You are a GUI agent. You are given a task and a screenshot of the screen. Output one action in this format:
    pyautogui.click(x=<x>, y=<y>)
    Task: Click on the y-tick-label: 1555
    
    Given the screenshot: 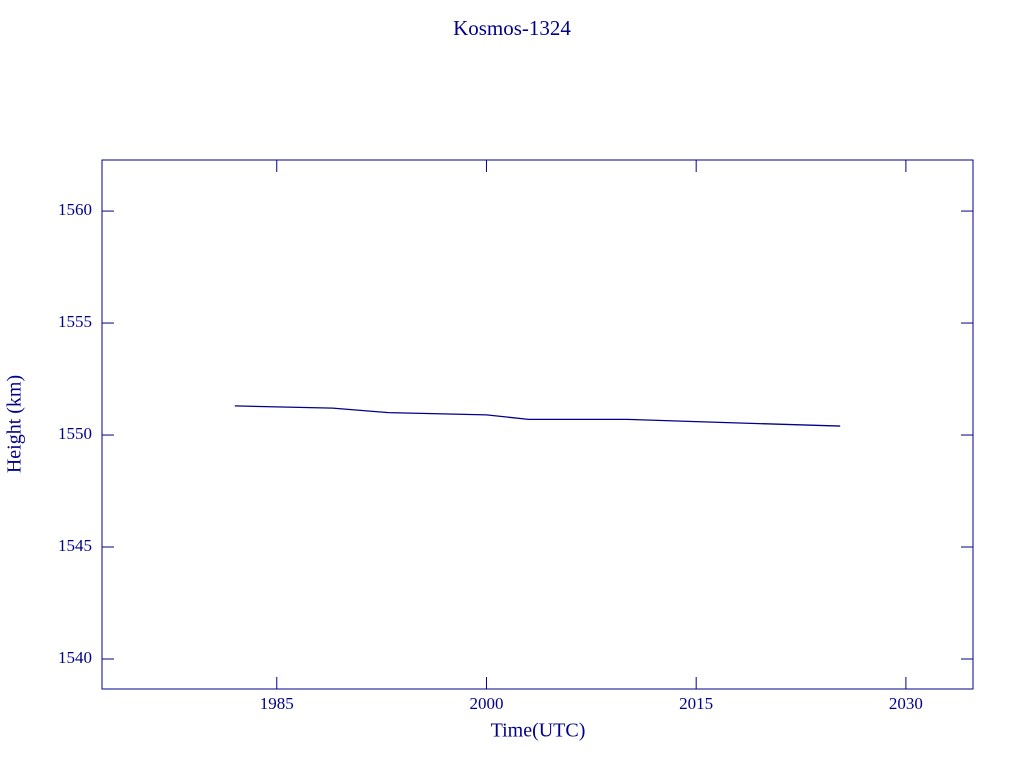 What is the action you would take?
    pyautogui.click(x=75, y=321)
    